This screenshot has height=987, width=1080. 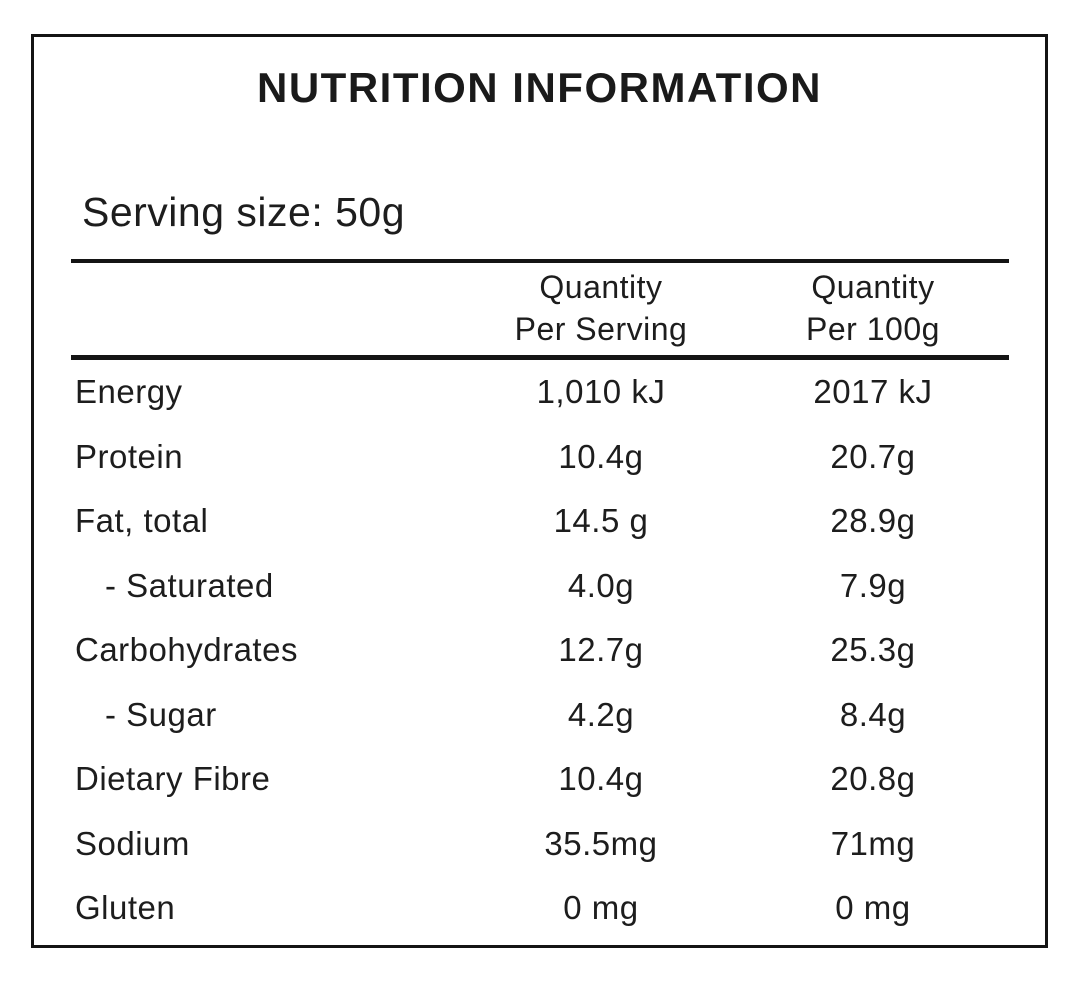 I want to click on per-100g-value: 7.9g, so click(x=873, y=585).